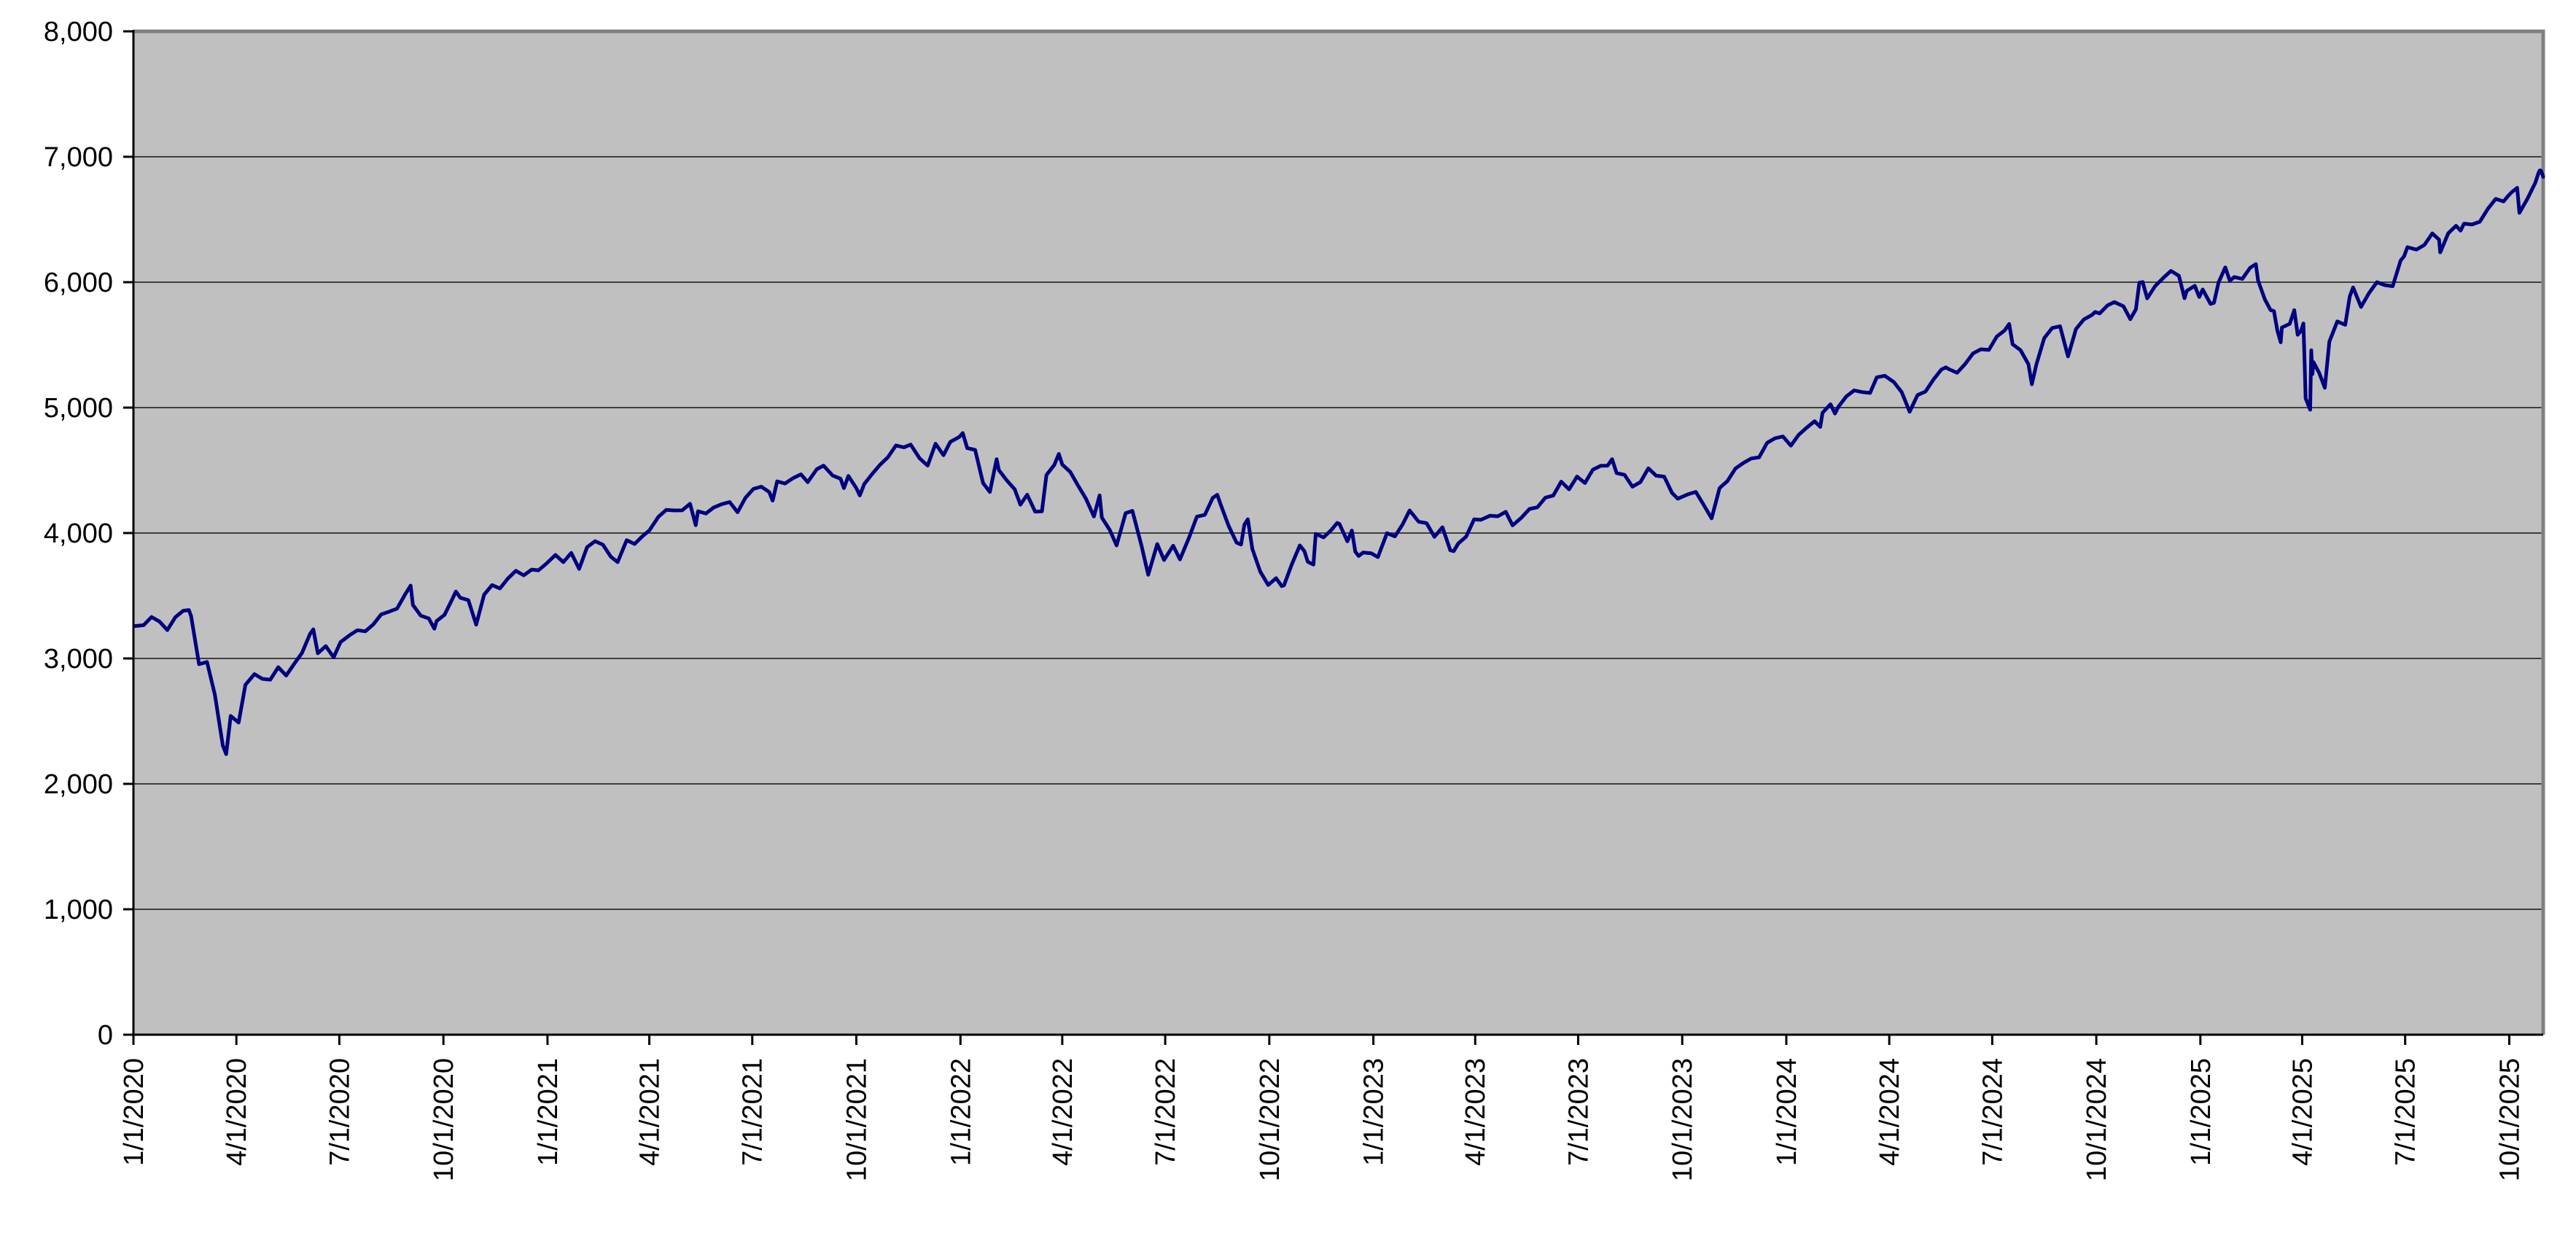  What do you see at coordinates (2201, 1112) in the screenshot?
I see `x-tick-label: 1/1/2025` at bounding box center [2201, 1112].